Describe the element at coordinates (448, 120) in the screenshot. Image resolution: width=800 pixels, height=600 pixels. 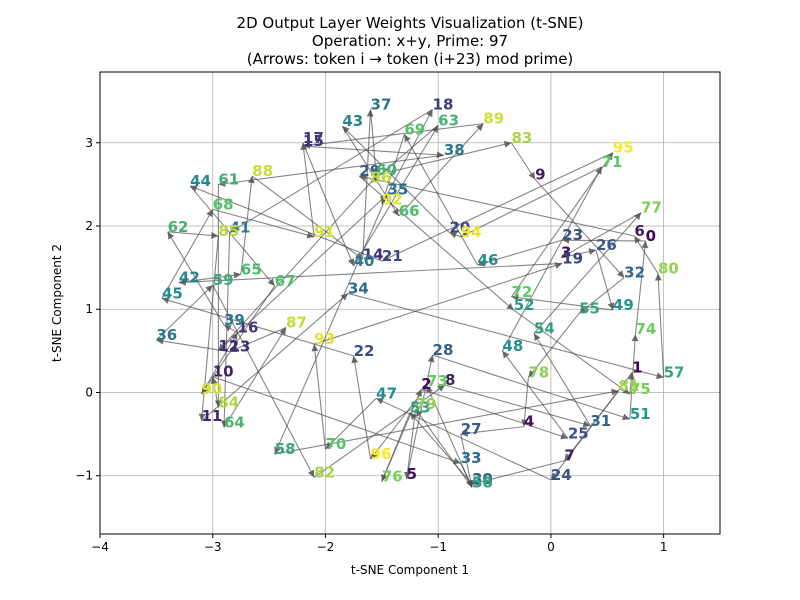
I see `token-label: 63` at that location.